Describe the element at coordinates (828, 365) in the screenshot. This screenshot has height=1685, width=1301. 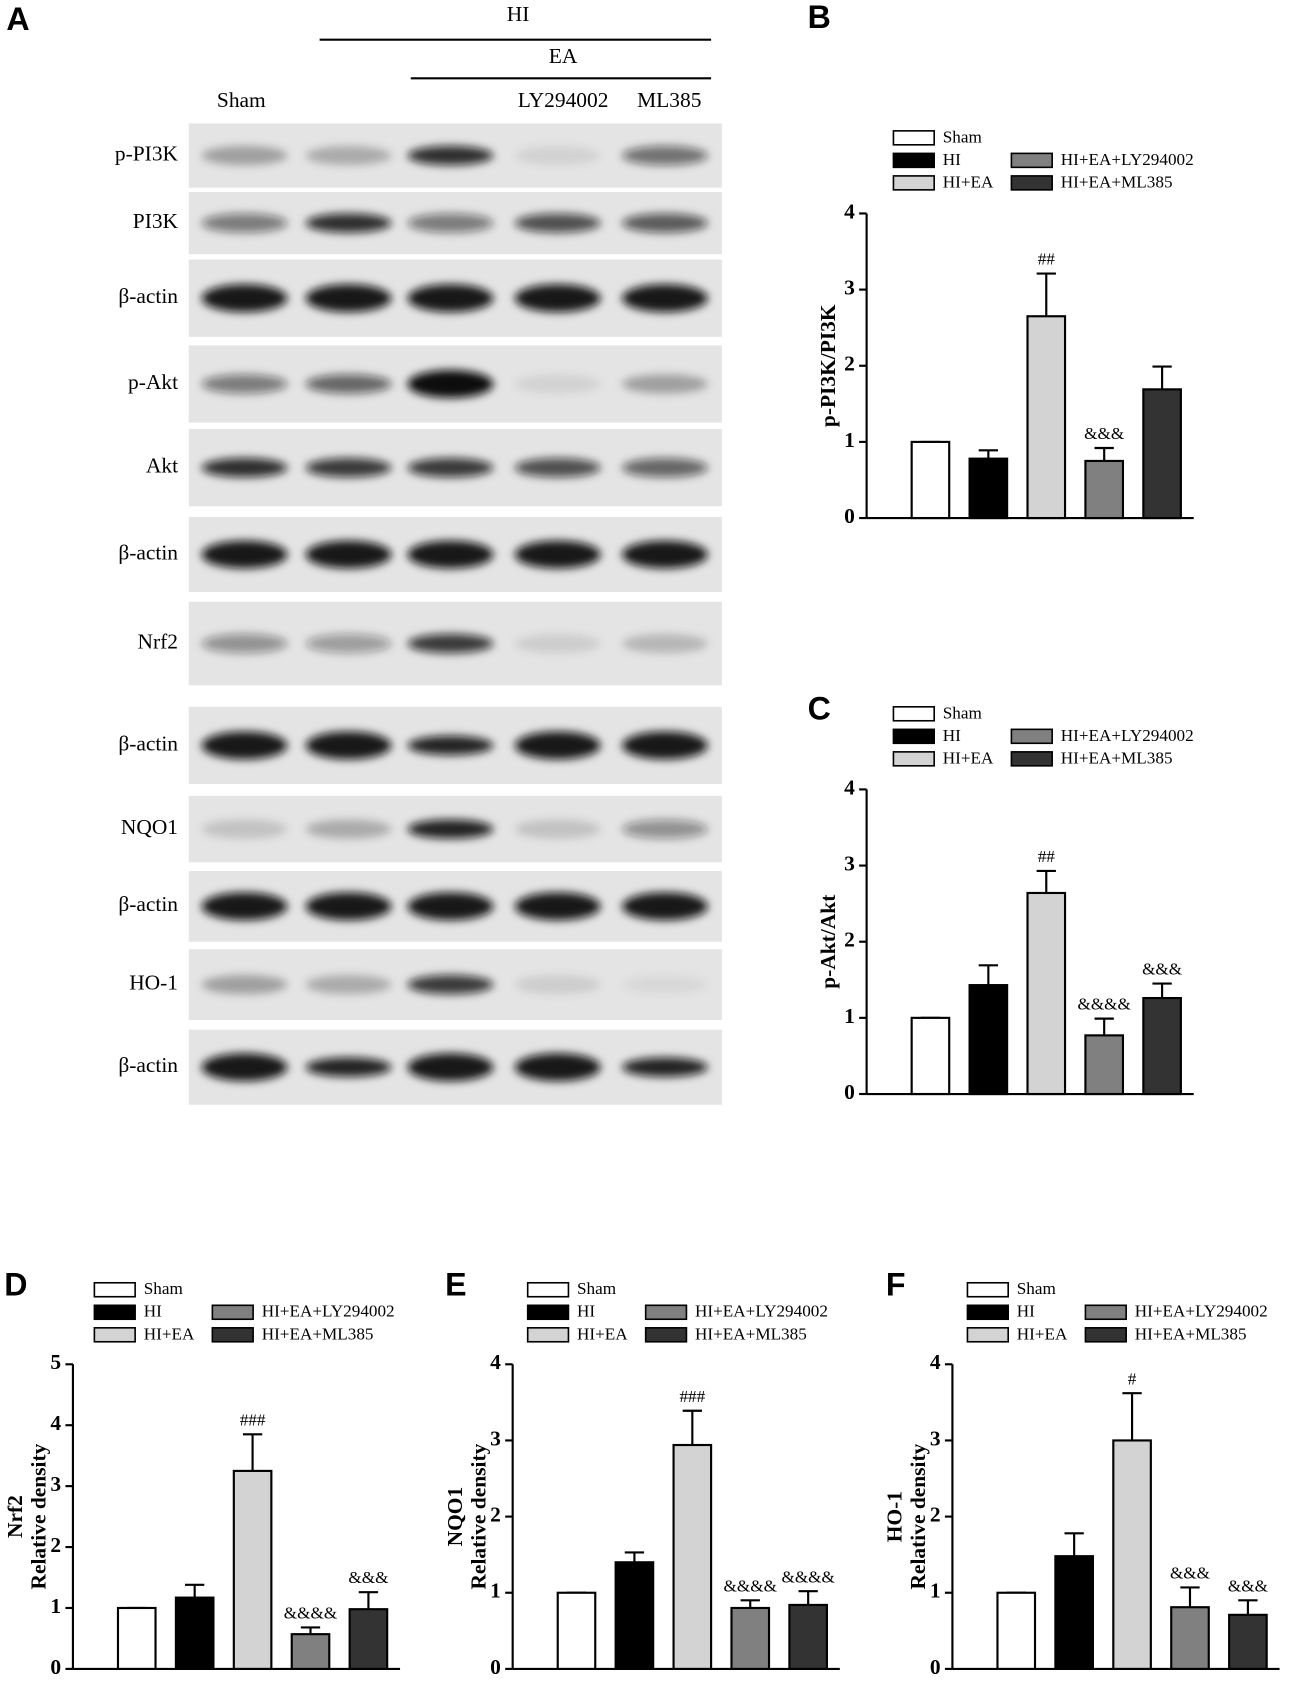
I see `y-axis-label: p-PI3K/PI3K` at that location.